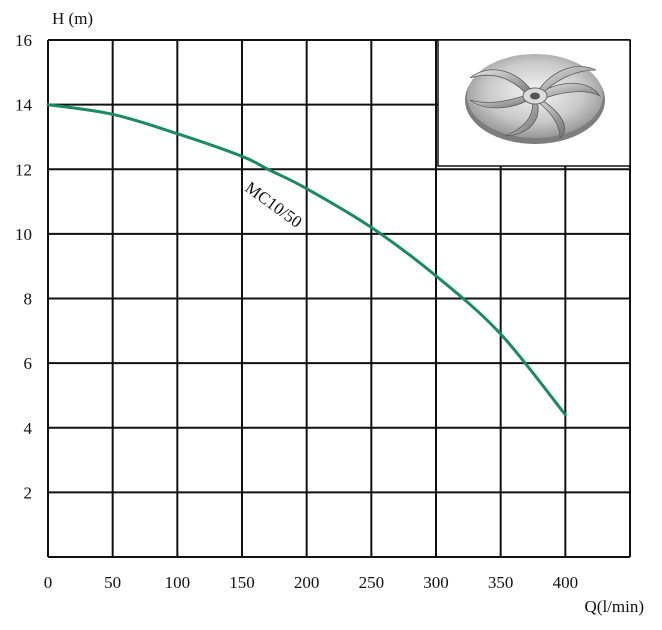  What do you see at coordinates (615, 606) in the screenshot?
I see `x-axis-title: Q(l/min)` at bounding box center [615, 606].